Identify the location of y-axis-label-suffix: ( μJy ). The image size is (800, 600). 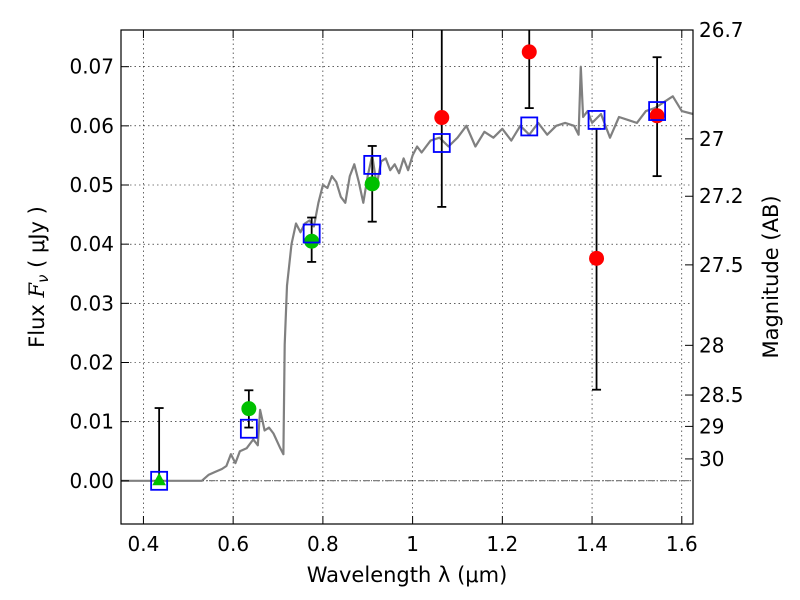
(37, 240).